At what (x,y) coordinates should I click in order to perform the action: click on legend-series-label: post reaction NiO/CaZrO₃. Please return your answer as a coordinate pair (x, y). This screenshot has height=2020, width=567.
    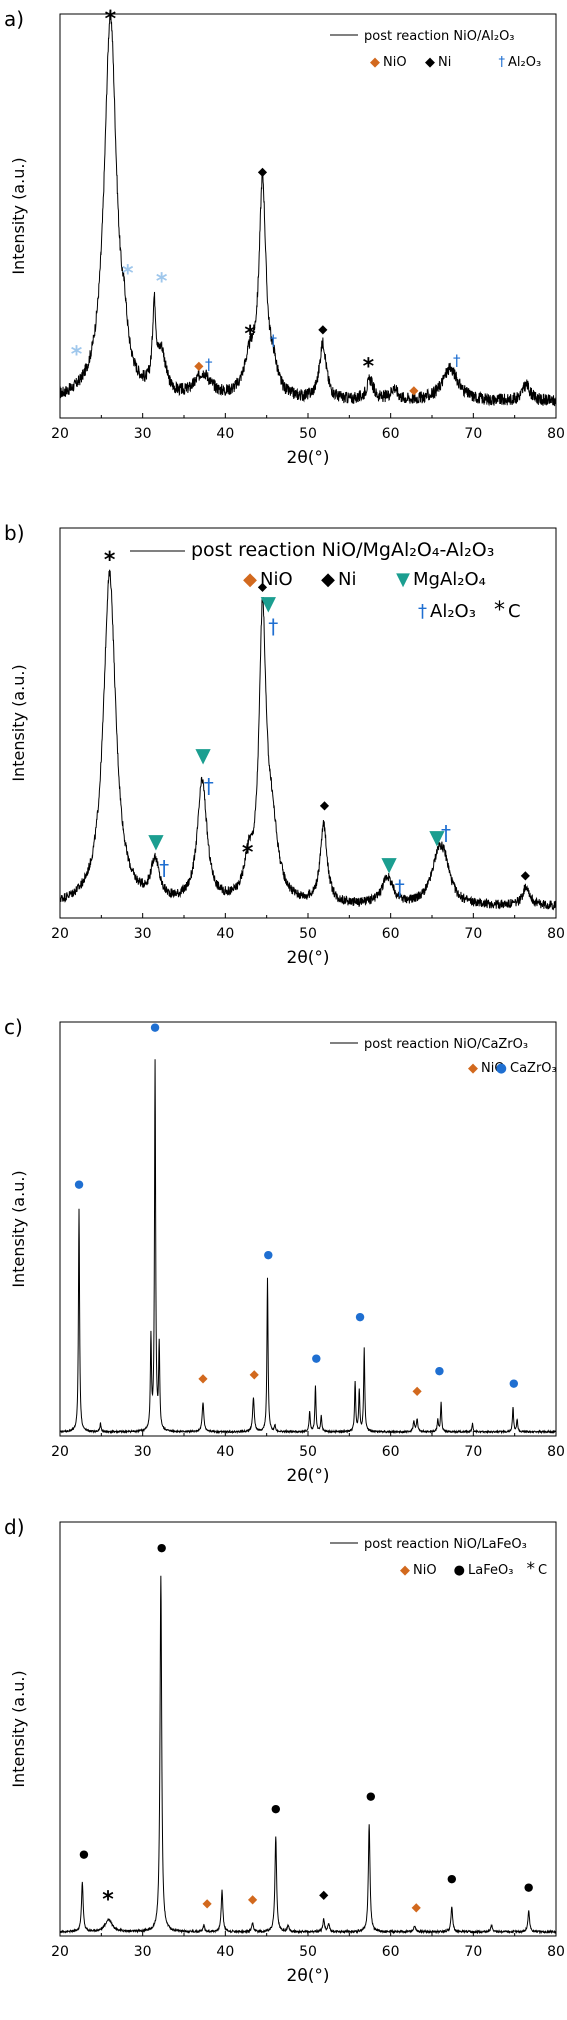
    Looking at the image, I should click on (446, 1044).